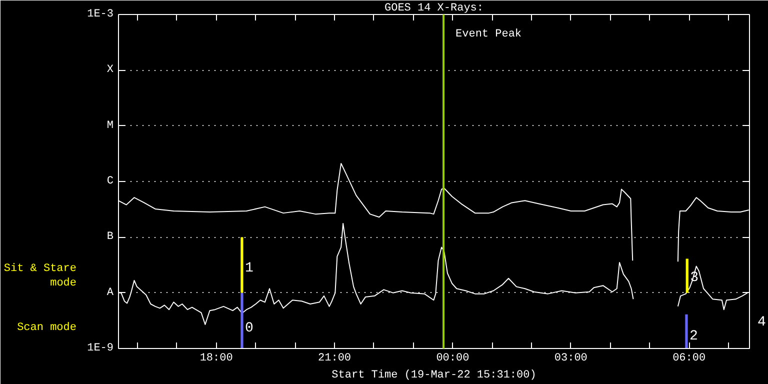  I want to click on y-tick-label: X, so click(110, 70).